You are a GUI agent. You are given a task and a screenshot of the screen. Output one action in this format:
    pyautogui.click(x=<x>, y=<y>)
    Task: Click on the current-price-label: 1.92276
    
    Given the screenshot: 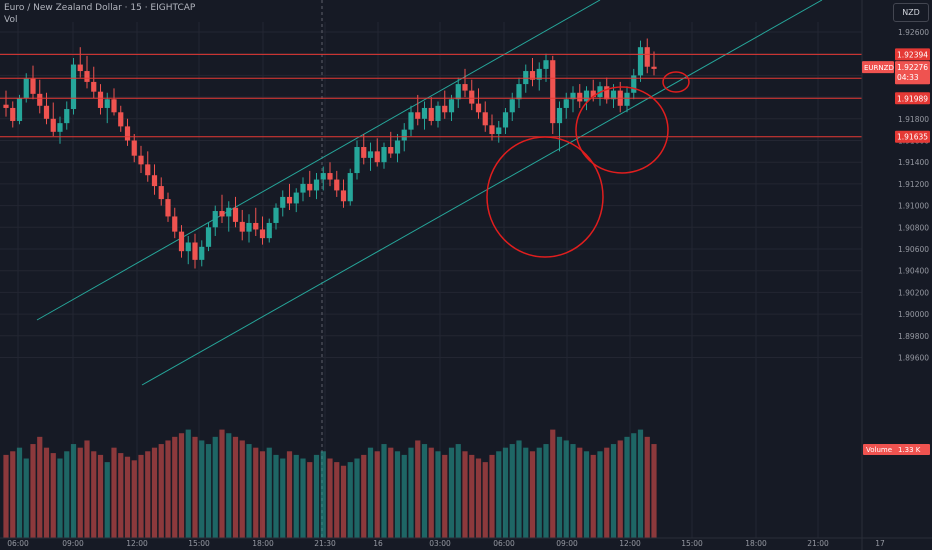 What is the action you would take?
    pyautogui.click(x=912, y=67)
    